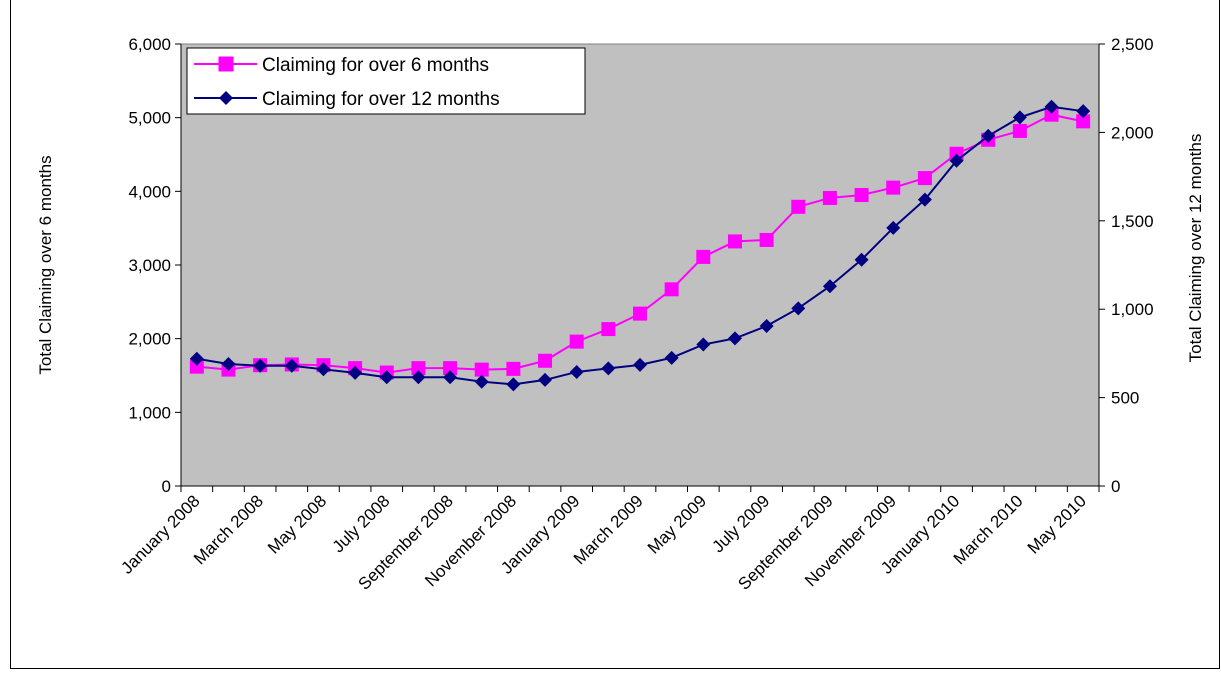  I want to click on y-left-tick-label: 5,000, so click(149, 118).